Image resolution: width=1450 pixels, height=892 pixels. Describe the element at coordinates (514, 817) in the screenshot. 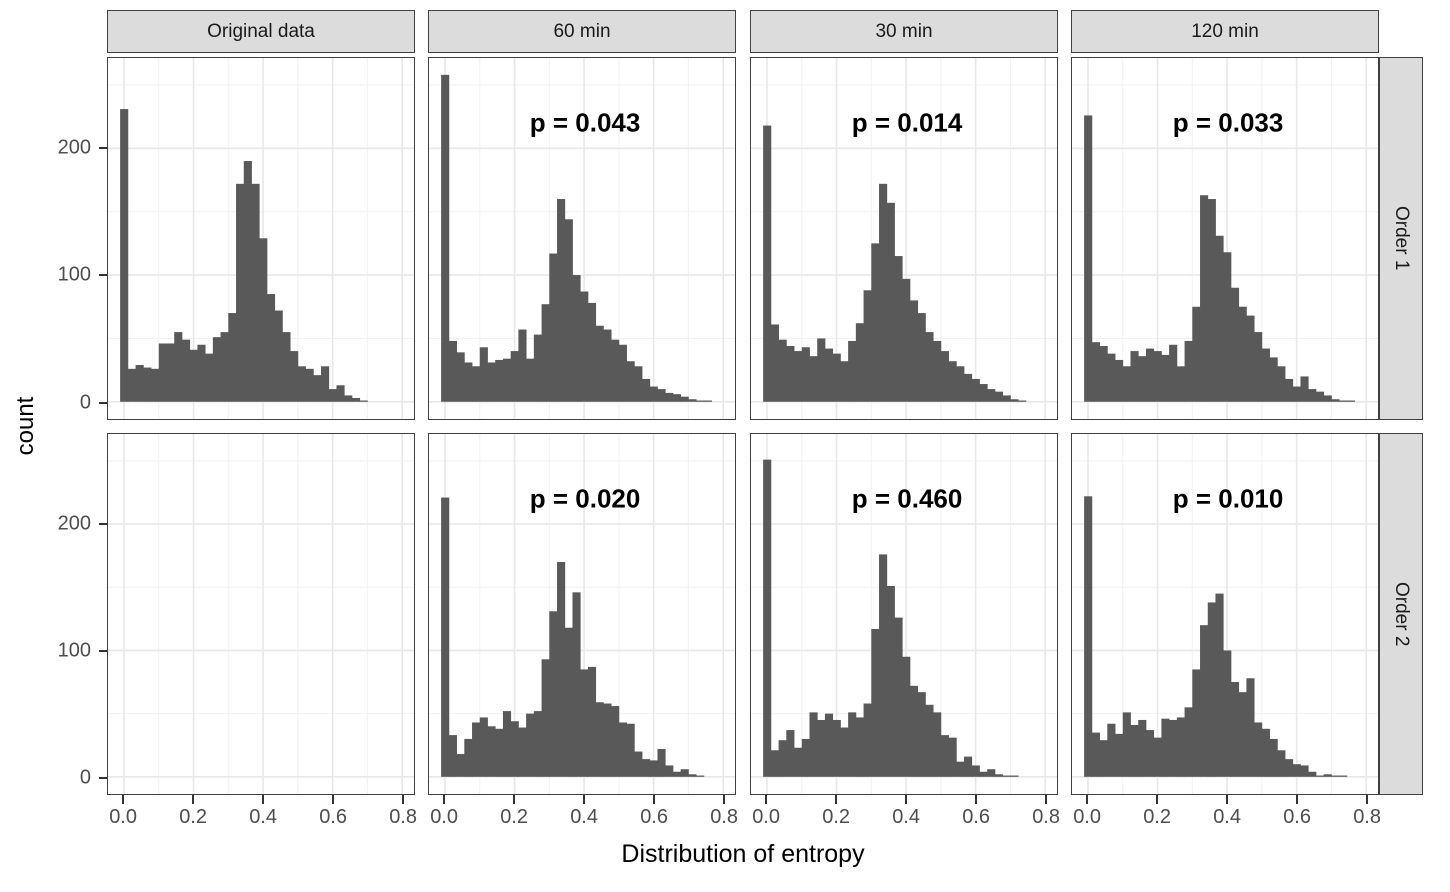

I see `x-tick-label: 0.2` at that location.